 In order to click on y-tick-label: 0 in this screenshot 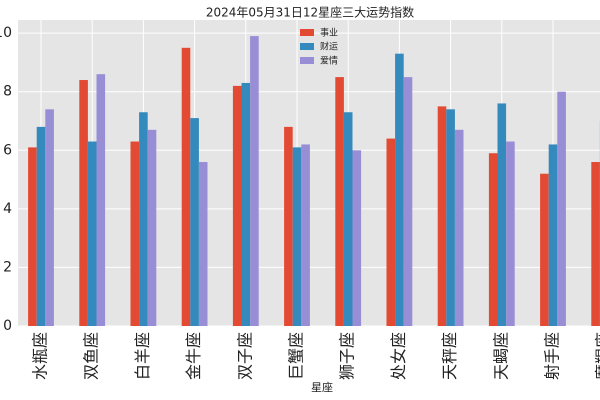, I will do `click(7, 326)`.